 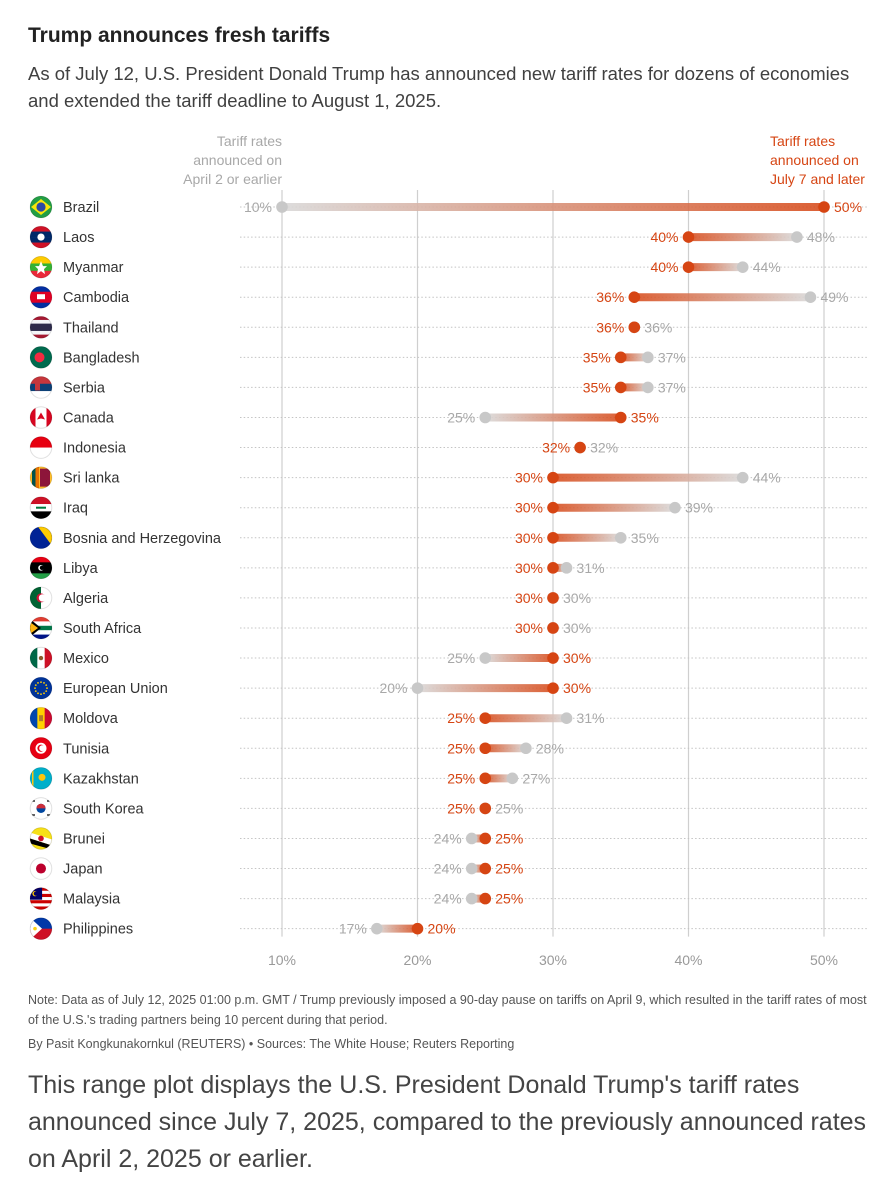 I want to click on row-laos: Laos 48% 40%, so click(x=448, y=237).